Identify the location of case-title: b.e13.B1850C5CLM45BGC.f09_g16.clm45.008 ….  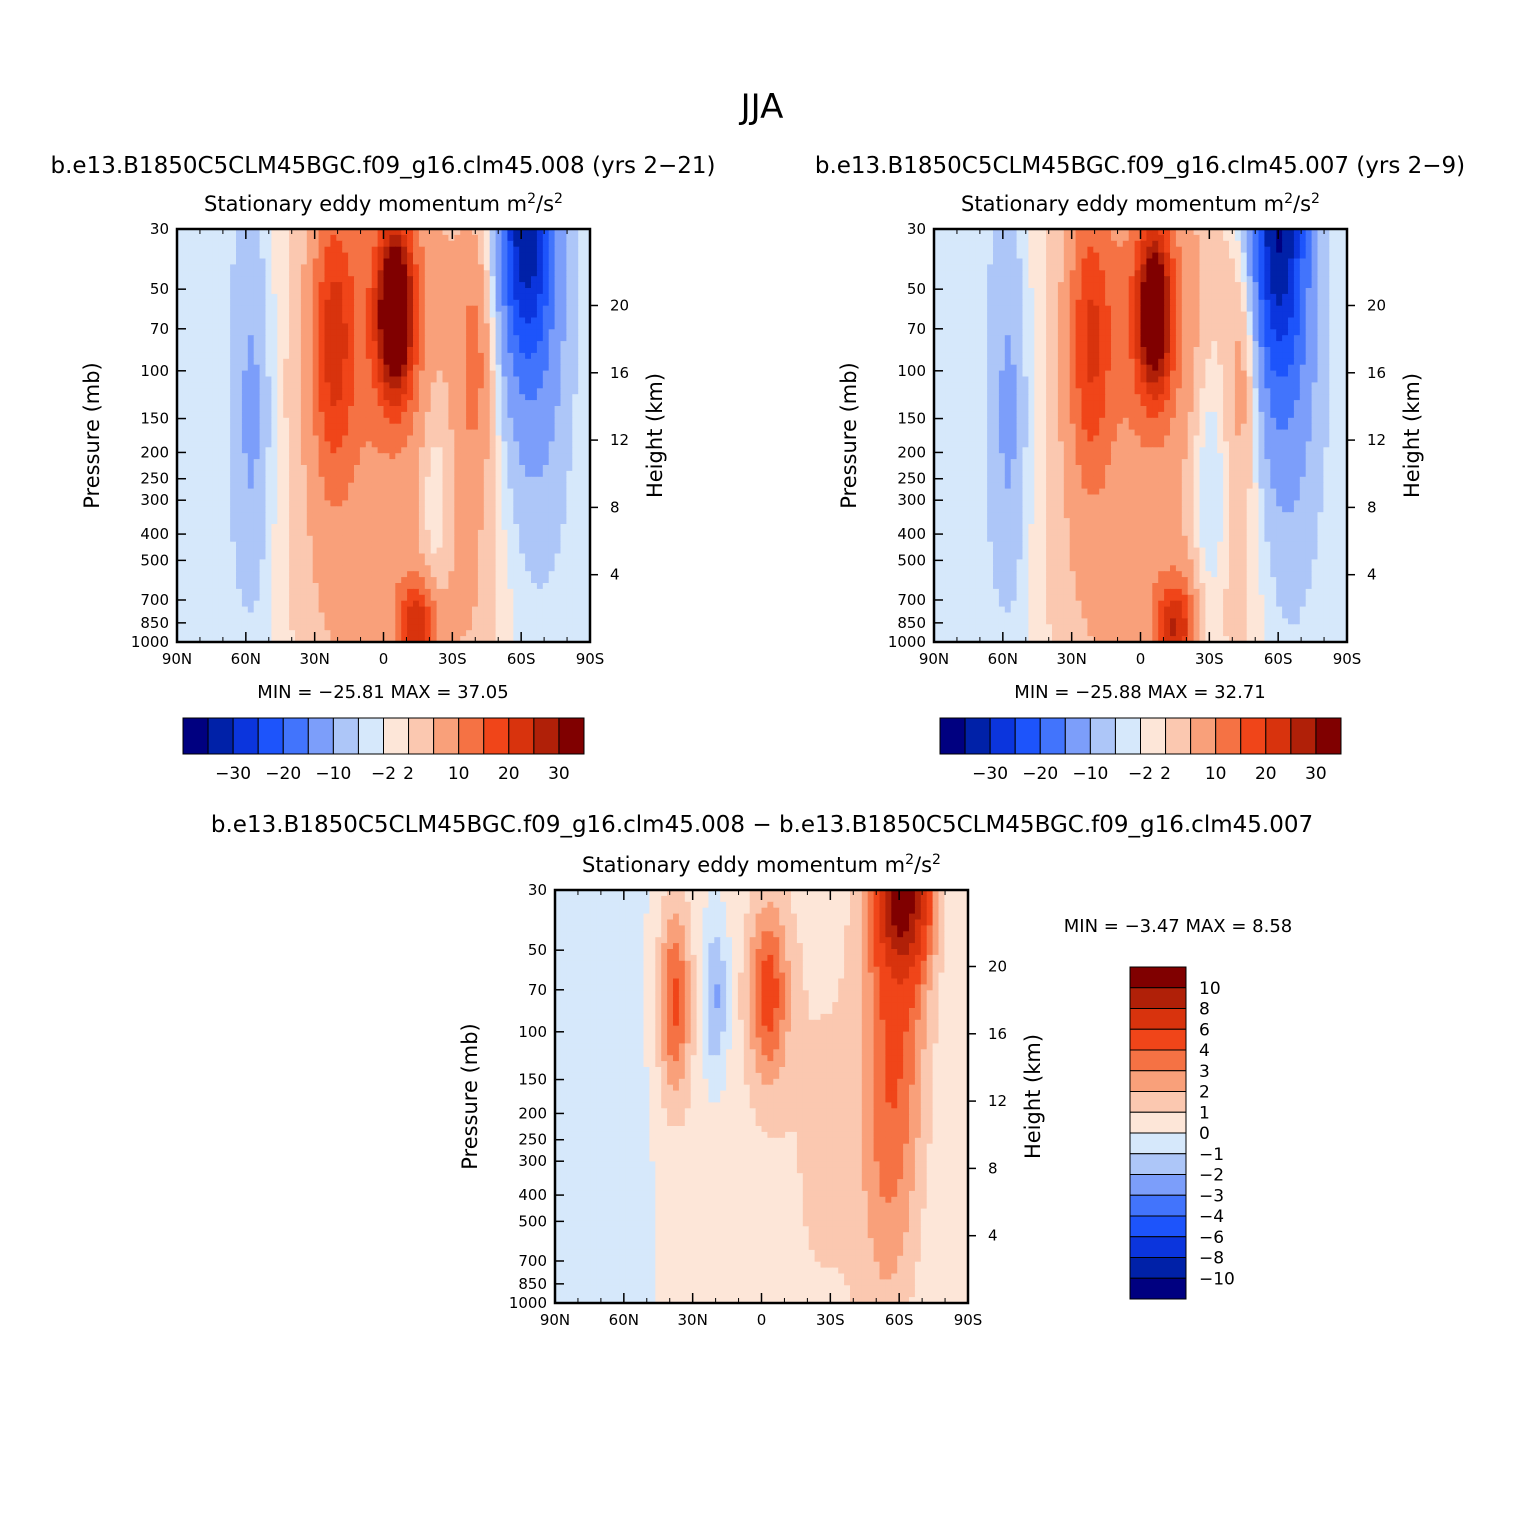
(383, 166).